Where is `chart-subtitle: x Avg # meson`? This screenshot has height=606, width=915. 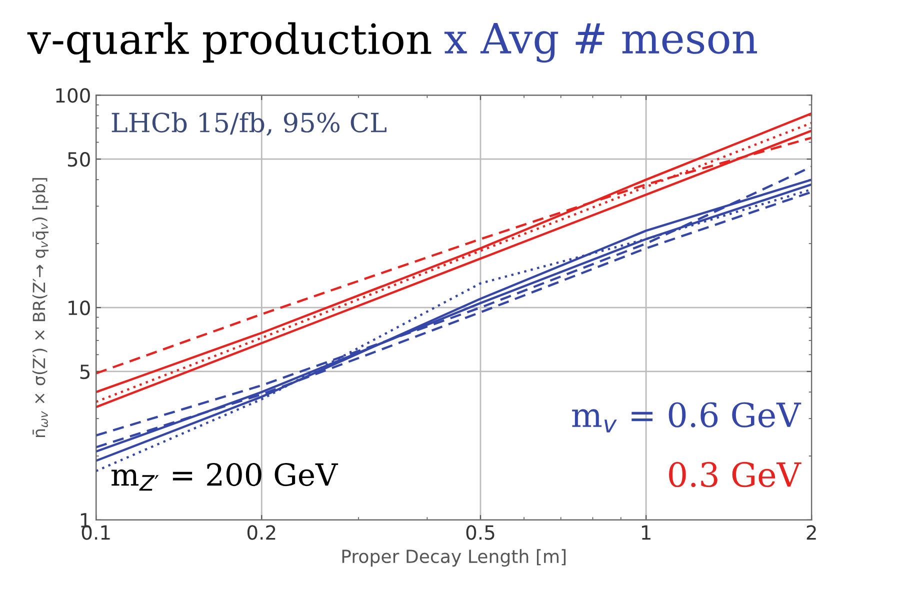
chart-subtitle: x Avg # meson is located at coordinates (601, 42).